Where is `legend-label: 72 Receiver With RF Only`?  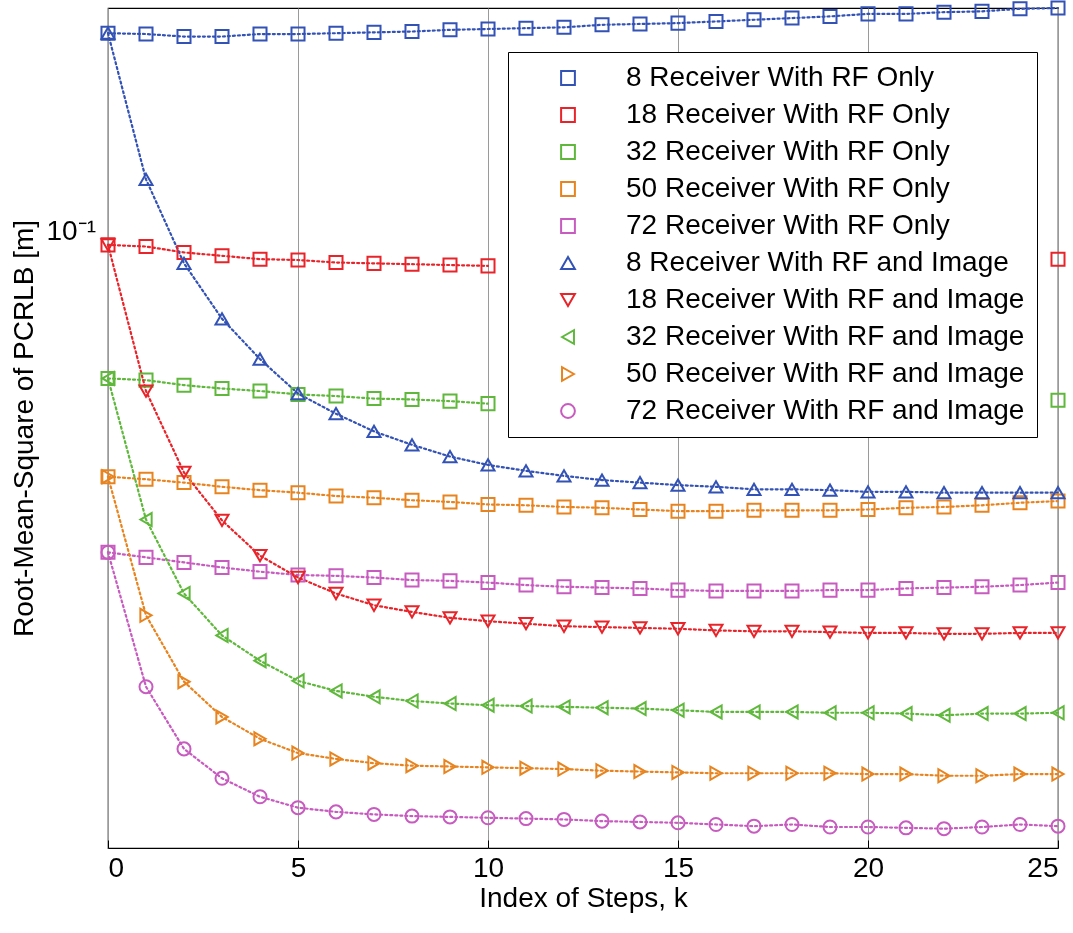
legend-label: 72 Receiver With RF Only is located at coordinates (788, 224).